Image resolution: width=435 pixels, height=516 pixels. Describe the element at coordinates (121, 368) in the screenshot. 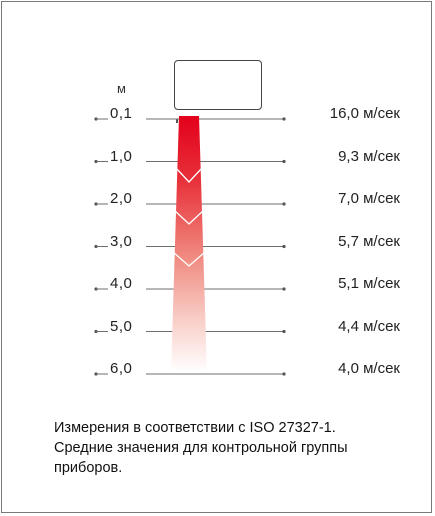

I see `distance-label: 6,0` at that location.